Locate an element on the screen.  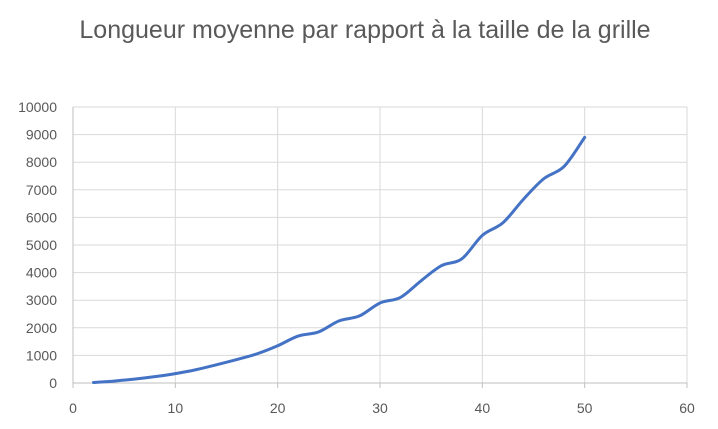
y-tick-label: 3000 is located at coordinates (41, 300).